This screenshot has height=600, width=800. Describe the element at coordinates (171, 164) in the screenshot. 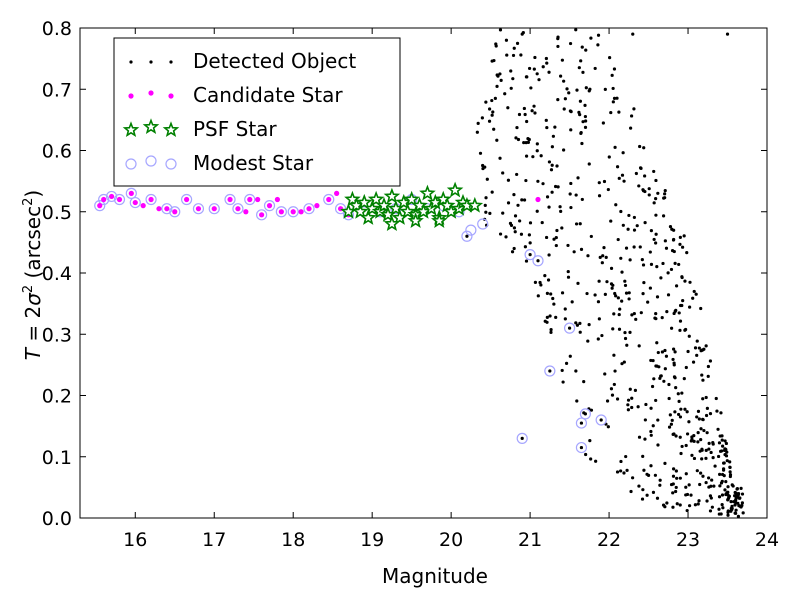

I see `legend-marker-modest-star` at that location.